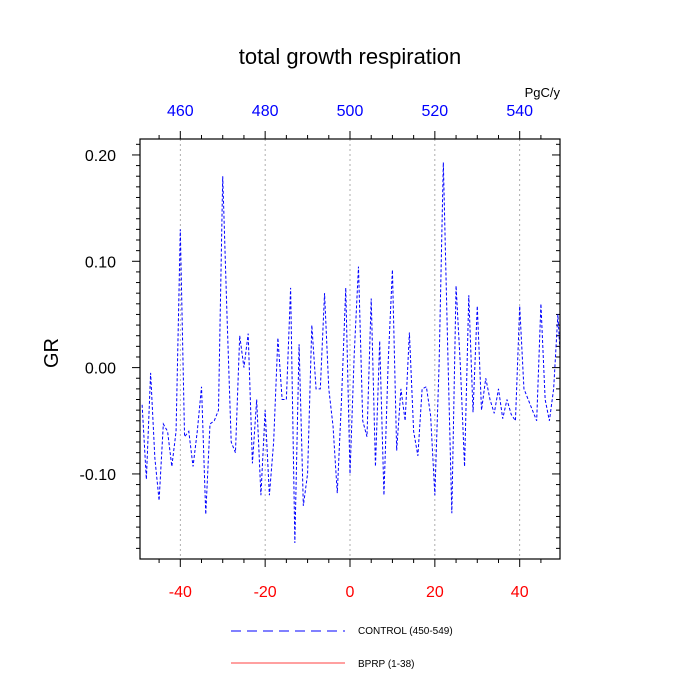  What do you see at coordinates (265, 111) in the screenshot?
I see `top-tick-label: 480` at bounding box center [265, 111].